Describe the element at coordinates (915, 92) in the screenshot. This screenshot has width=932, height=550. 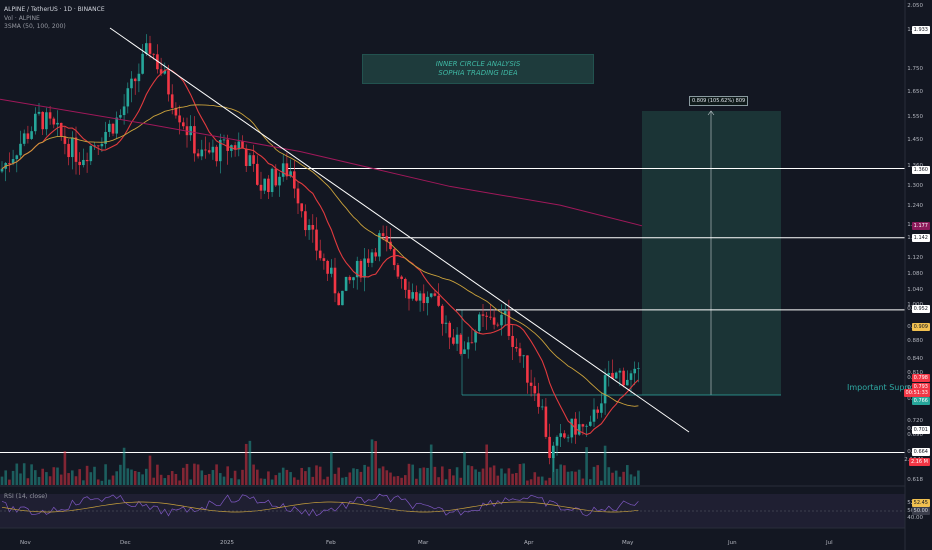
I see `price-axis-label: 1.650` at that location.